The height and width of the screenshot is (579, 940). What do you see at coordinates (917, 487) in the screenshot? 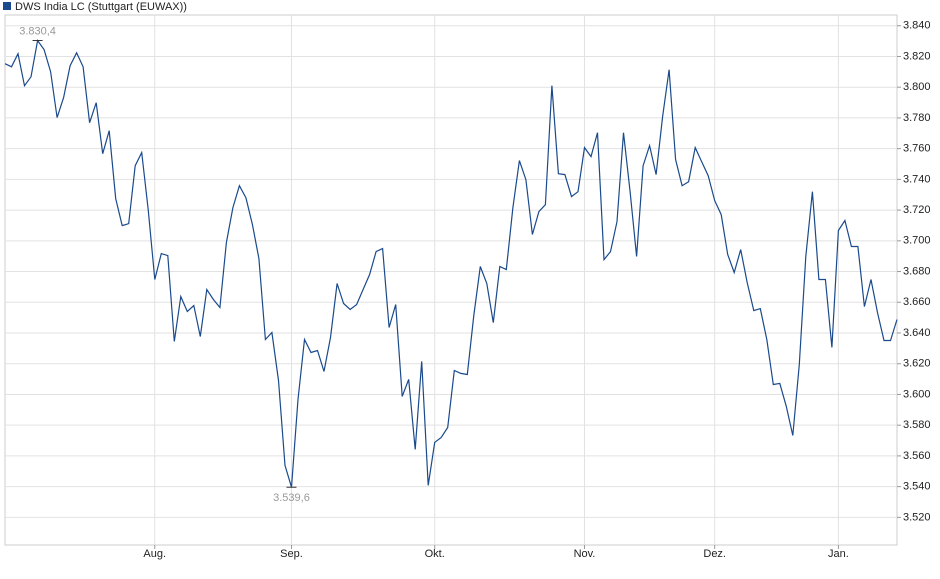
I see `y-tick-label: 3.540` at bounding box center [917, 487].